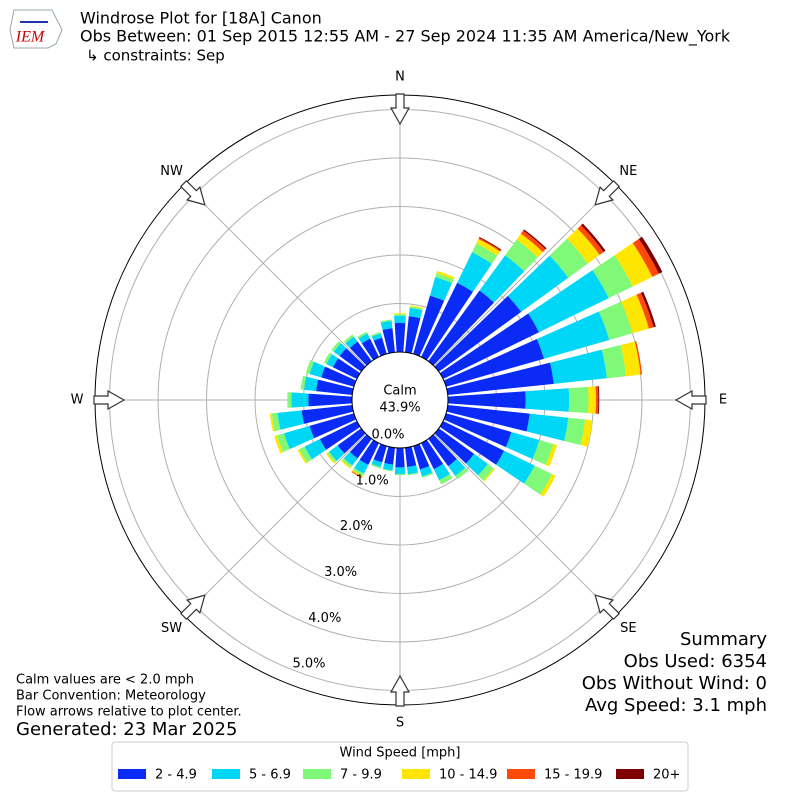 This screenshot has width=800, height=800. I want to click on legend-label: 15 - 19.9, so click(573, 775).